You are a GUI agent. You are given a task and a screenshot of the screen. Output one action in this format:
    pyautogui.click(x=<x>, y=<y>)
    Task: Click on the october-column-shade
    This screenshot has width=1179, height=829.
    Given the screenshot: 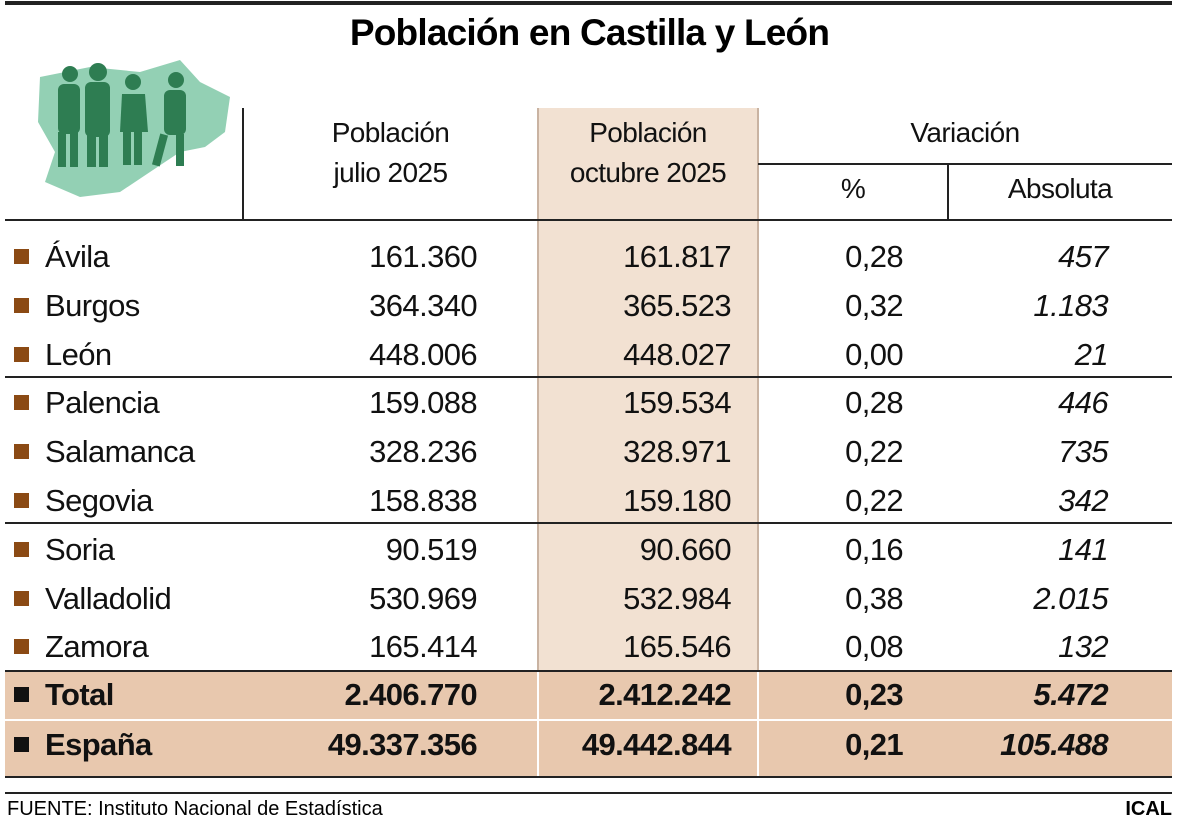 What is the action you would take?
    pyautogui.click(x=648, y=389)
    